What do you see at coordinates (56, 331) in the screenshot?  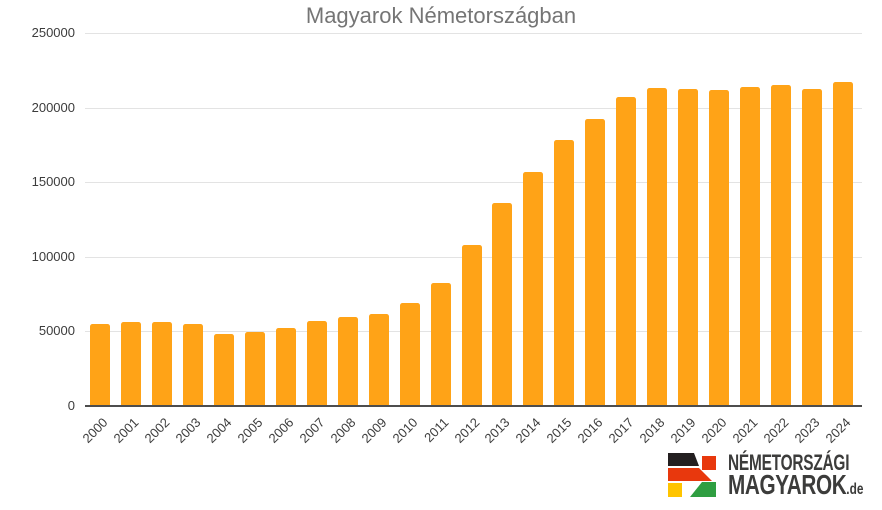 I see `y-tick-label-50000: 50000` at bounding box center [56, 331].